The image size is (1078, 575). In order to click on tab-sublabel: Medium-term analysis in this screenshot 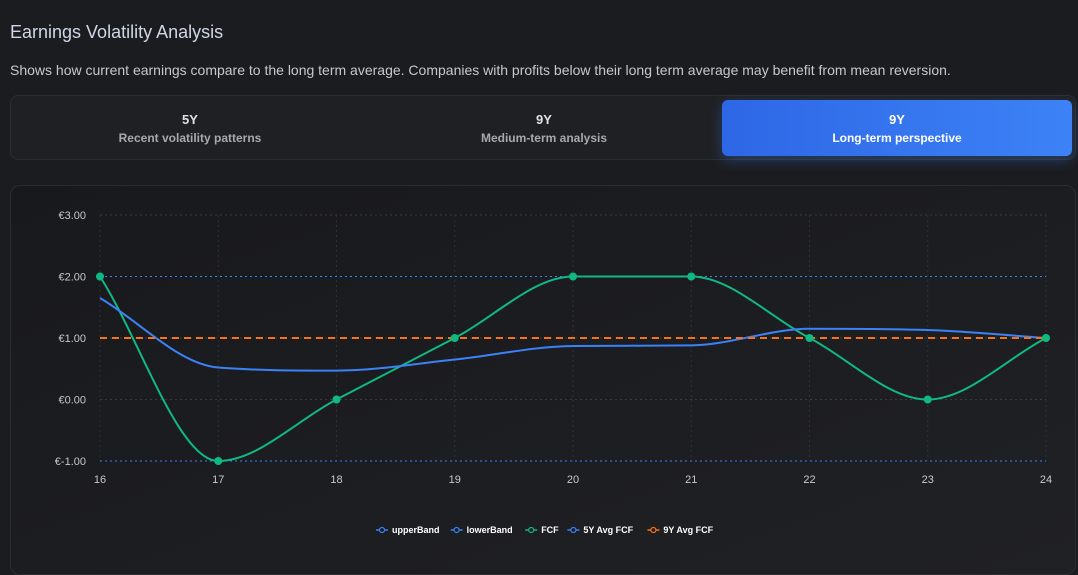, I will do `click(544, 137)`.